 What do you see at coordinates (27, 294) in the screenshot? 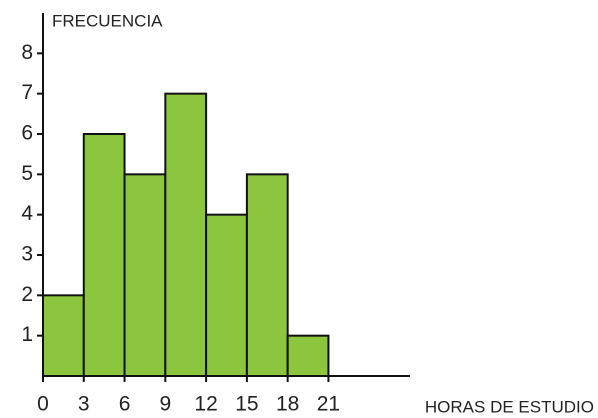
I see `y-tick-label: 2` at bounding box center [27, 294].